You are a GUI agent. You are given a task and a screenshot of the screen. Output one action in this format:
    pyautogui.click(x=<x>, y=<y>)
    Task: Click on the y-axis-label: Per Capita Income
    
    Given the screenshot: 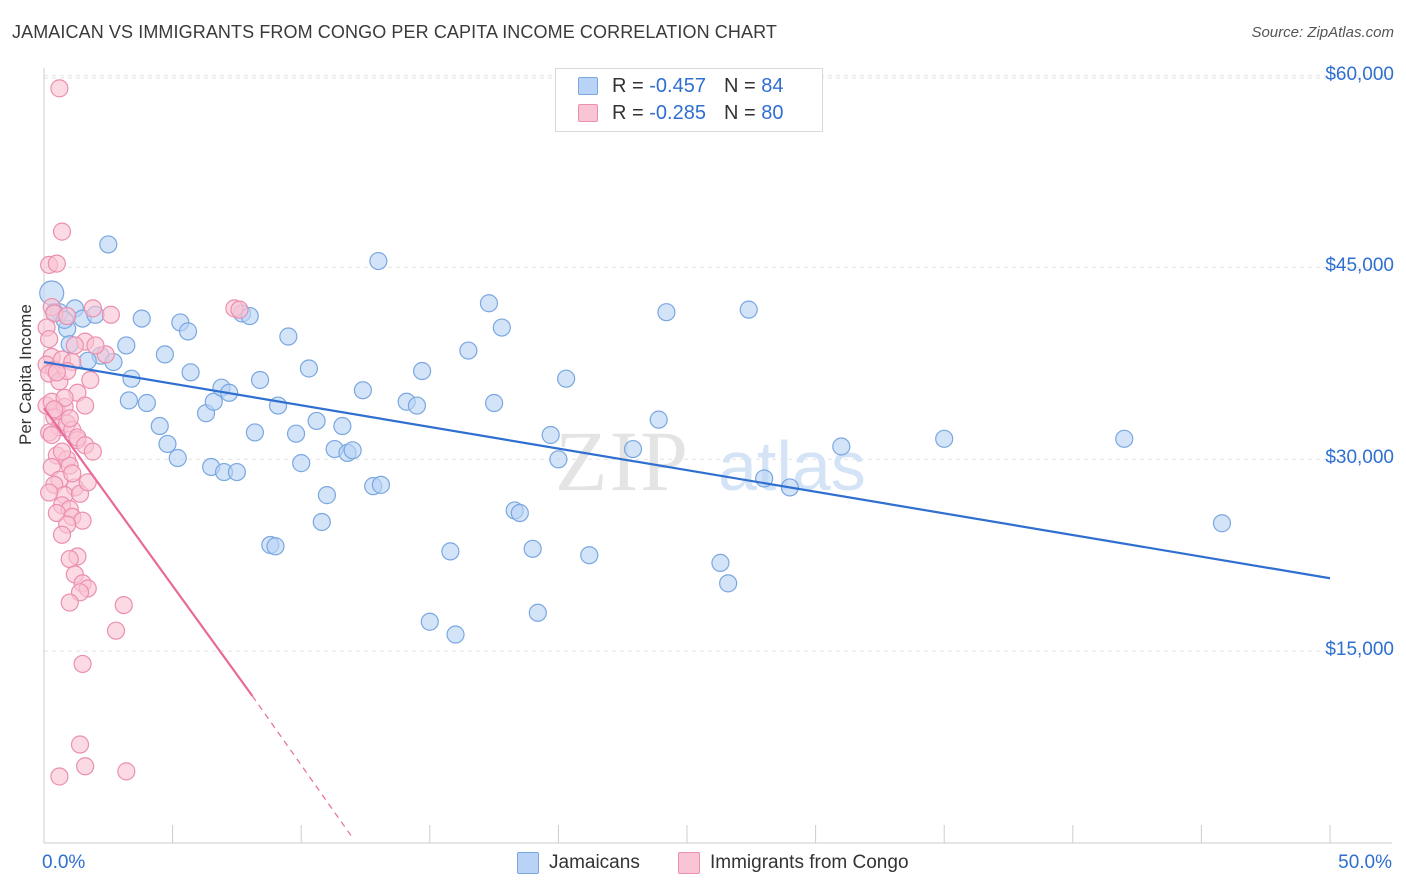 What is the action you would take?
    pyautogui.click(x=25, y=374)
    